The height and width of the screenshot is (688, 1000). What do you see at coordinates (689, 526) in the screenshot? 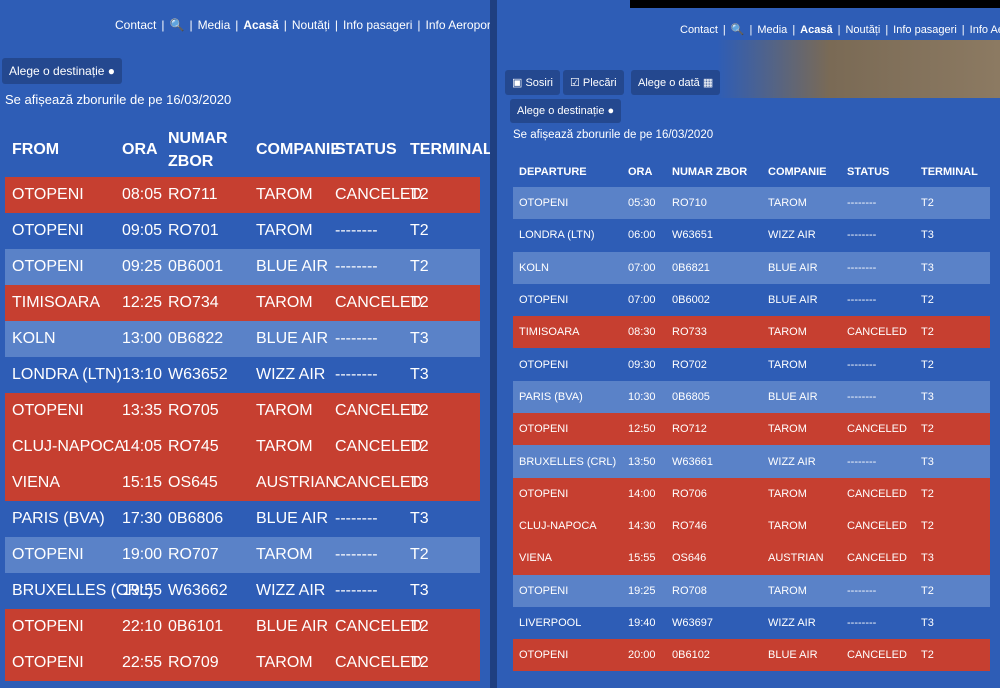
I see `table-cell: RO746` at bounding box center [689, 526].